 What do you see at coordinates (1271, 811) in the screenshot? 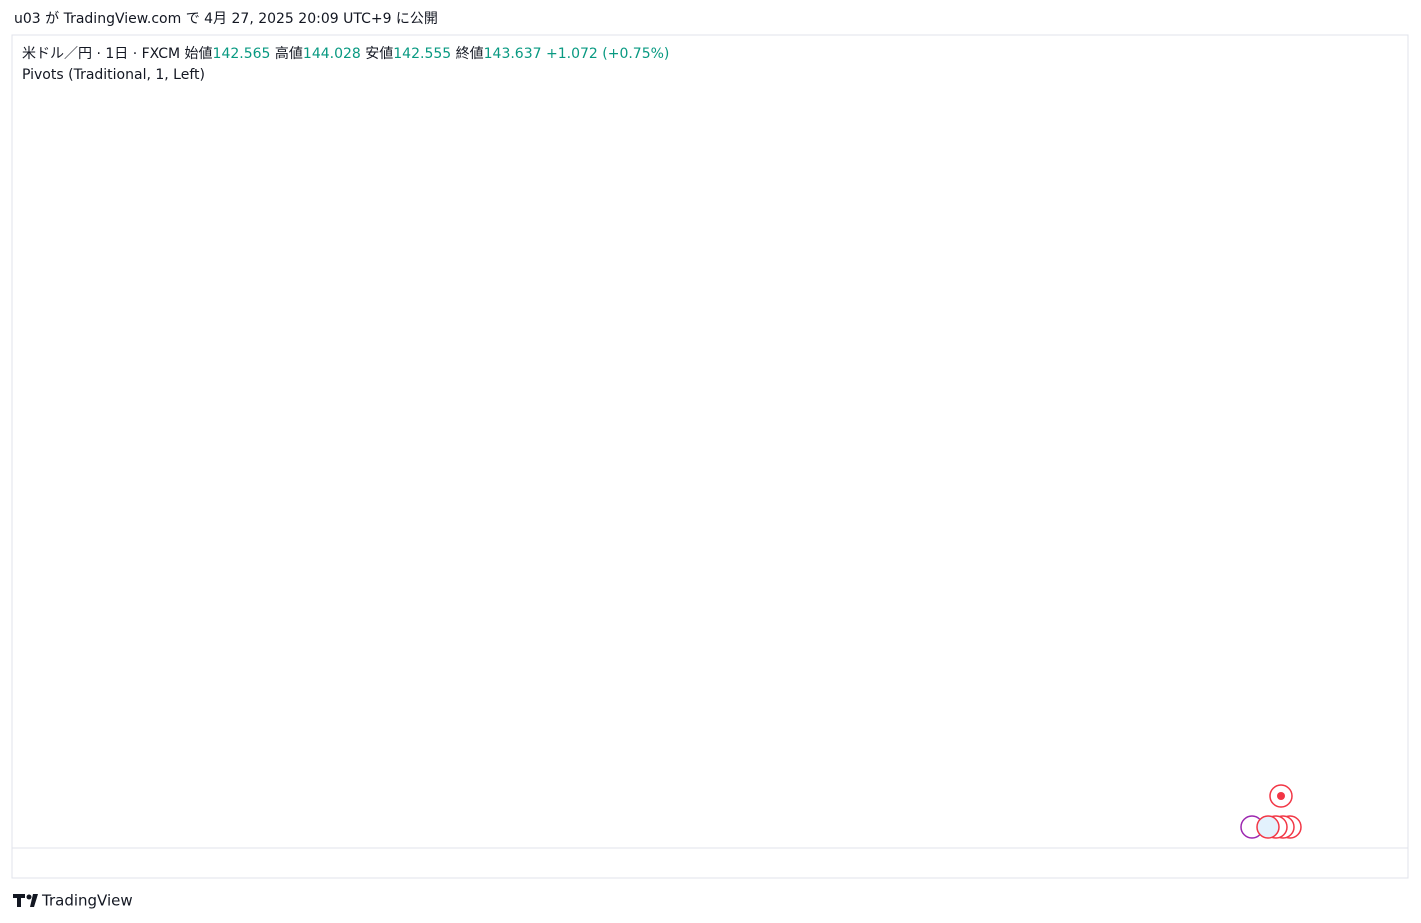
I see `event-icons` at bounding box center [1271, 811].